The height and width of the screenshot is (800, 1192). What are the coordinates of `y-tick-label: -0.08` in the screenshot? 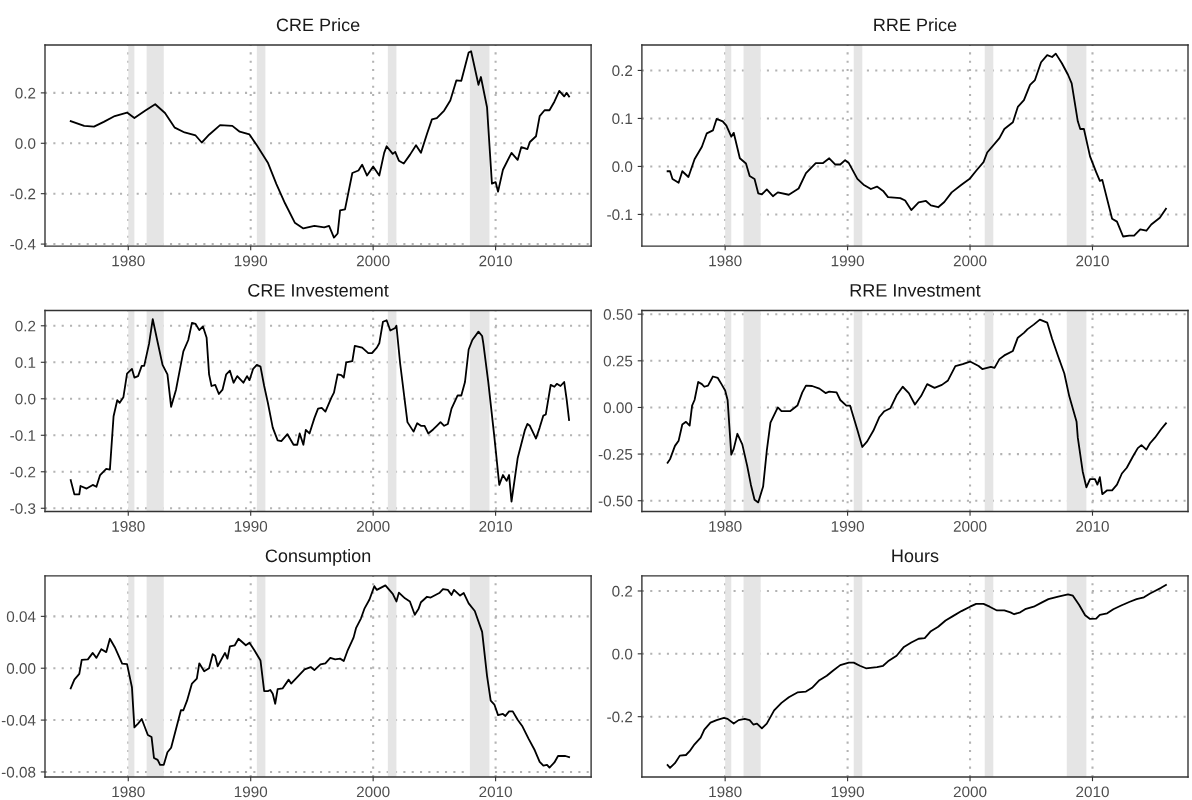 It's located at (18, 772).